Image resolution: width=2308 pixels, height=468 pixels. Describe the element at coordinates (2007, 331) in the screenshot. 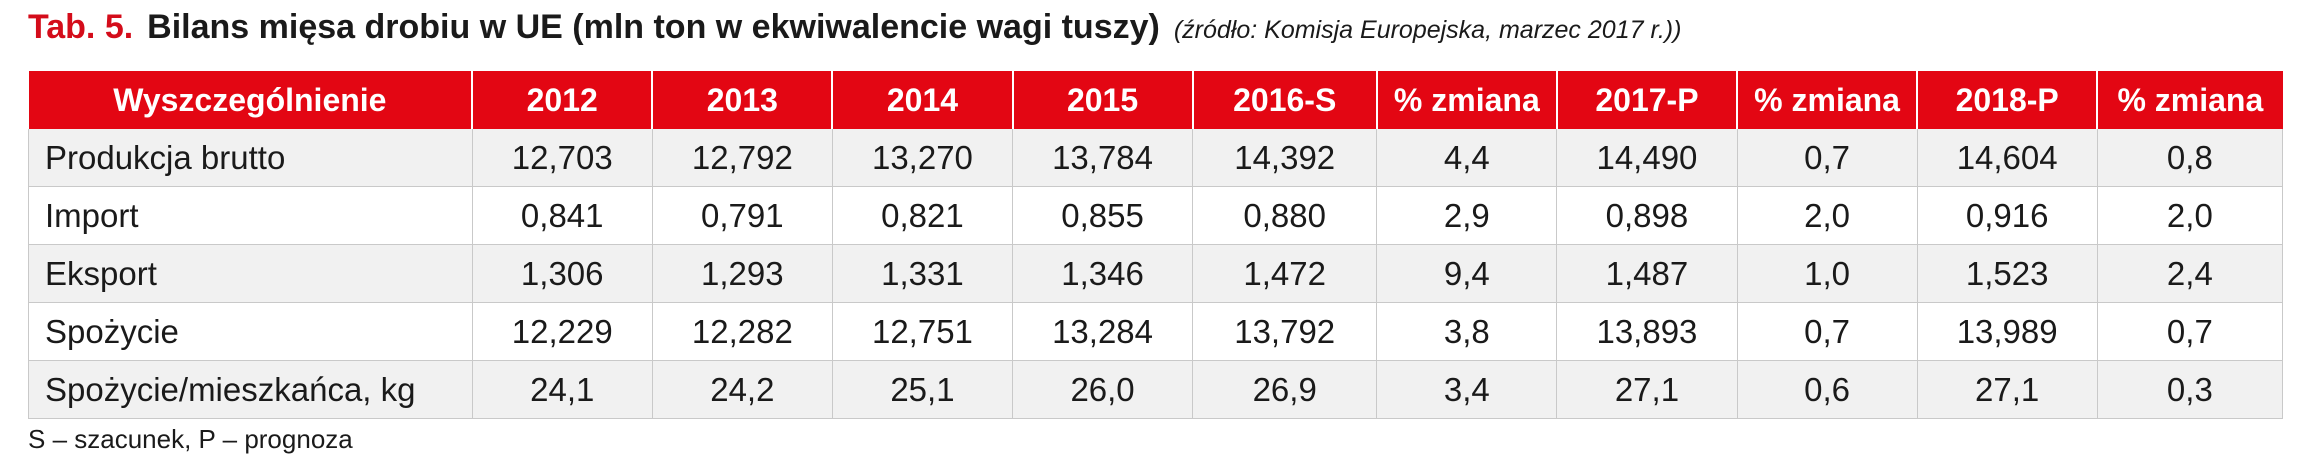

I see `table-cell: 13,989` at that location.